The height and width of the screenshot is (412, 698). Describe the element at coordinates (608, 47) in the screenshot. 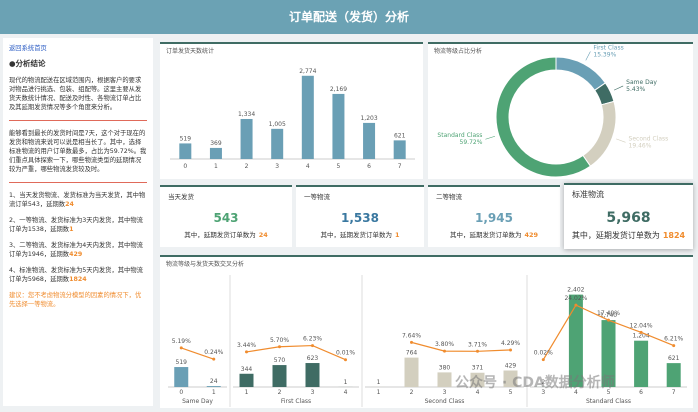

I see `legend-label: First Class` at that location.